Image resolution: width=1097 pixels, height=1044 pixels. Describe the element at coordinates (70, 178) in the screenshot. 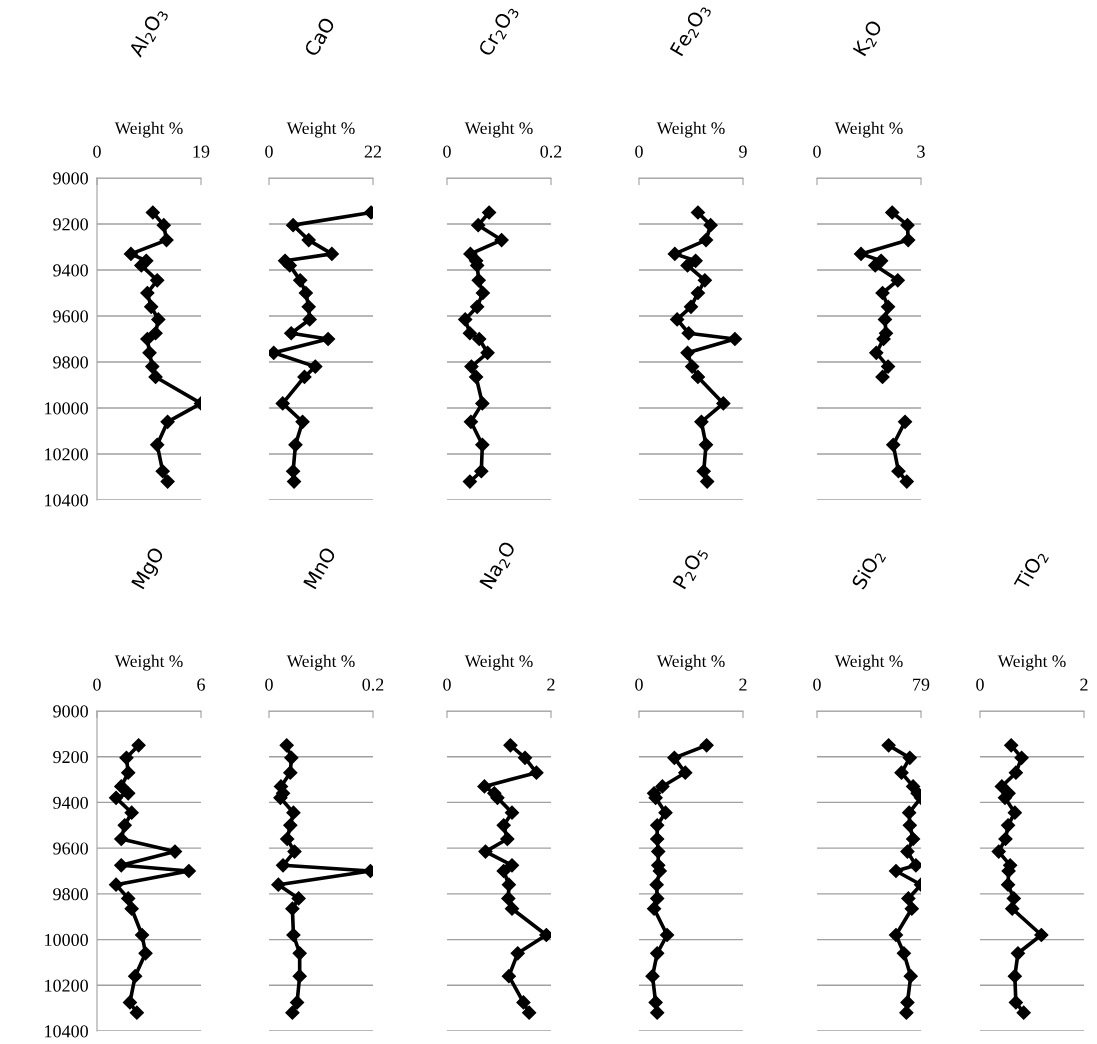

I see `y-tick-label: 9000` at that location.